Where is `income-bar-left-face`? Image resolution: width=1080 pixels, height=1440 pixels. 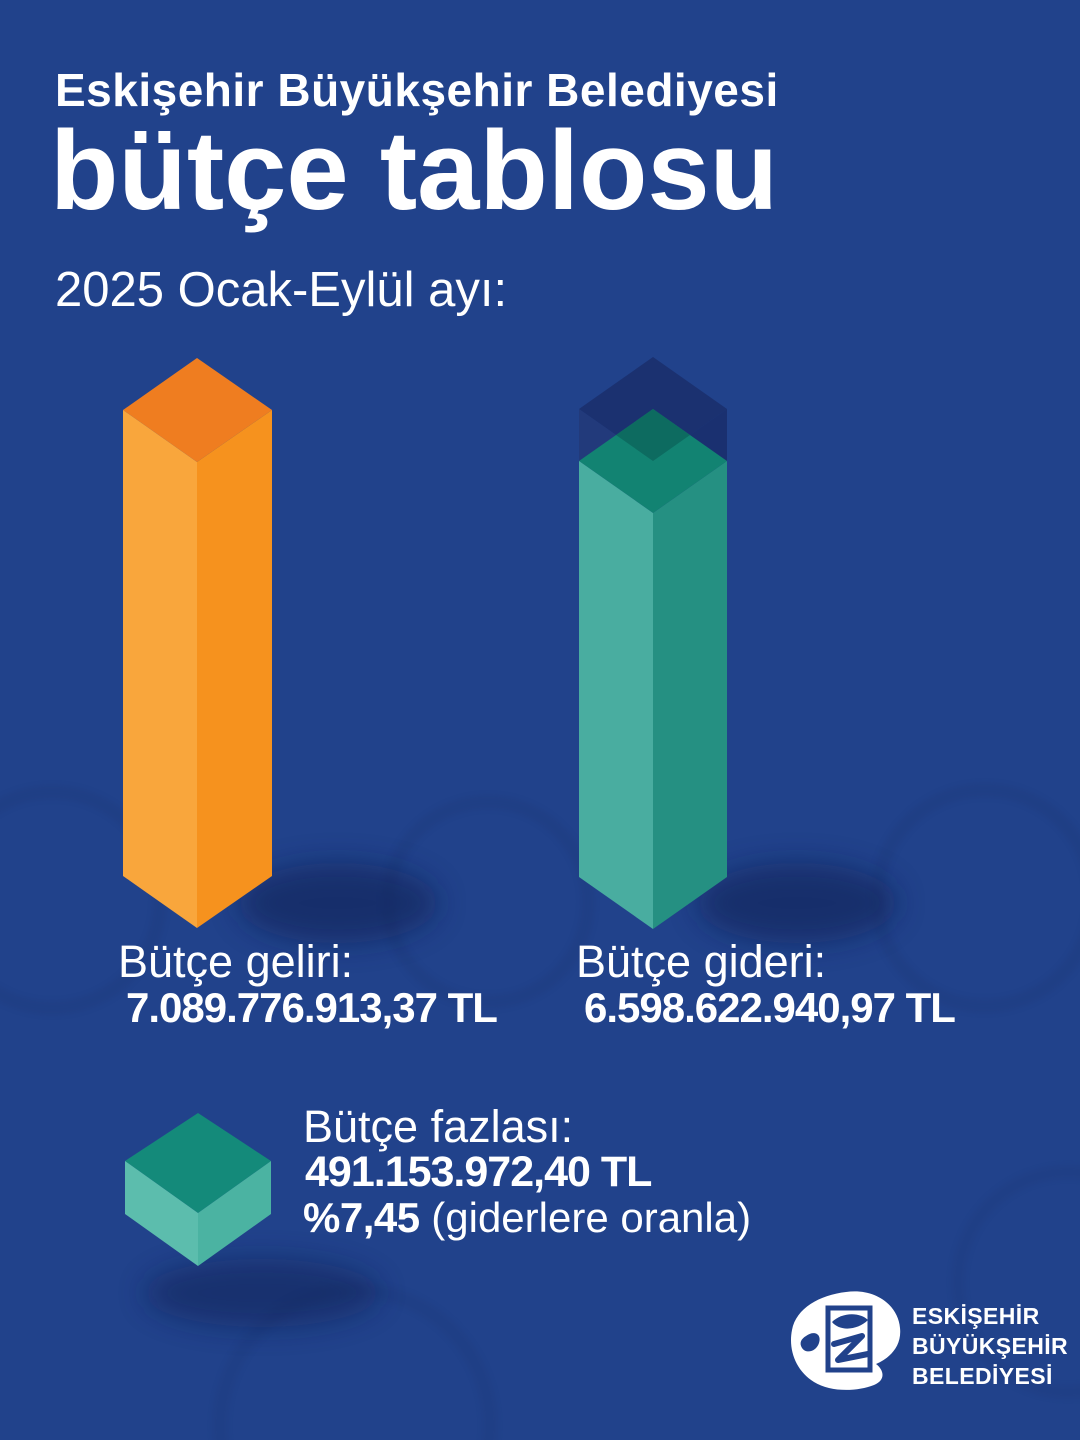 income-bar-left-face is located at coordinates (160, 669).